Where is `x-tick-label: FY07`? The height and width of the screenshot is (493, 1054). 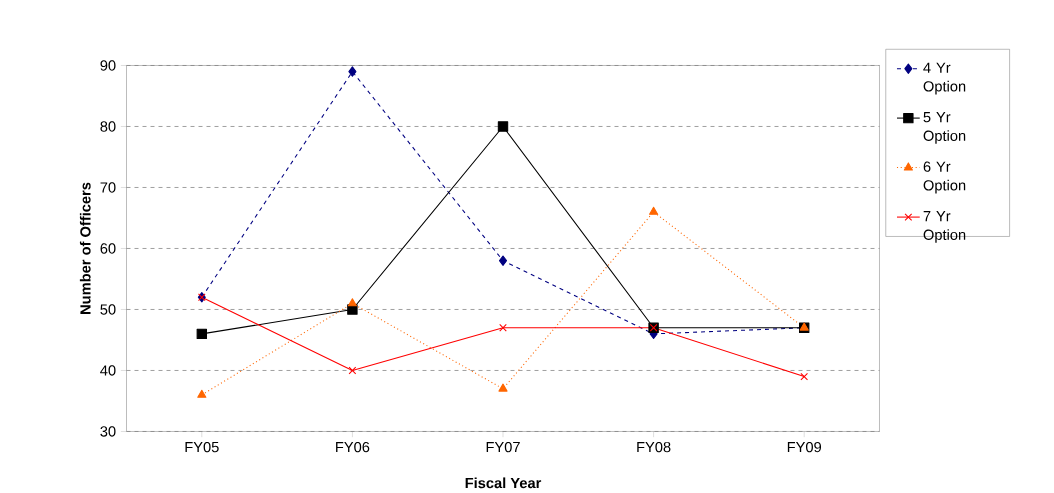 x-tick-label: FY07 is located at coordinates (503, 447).